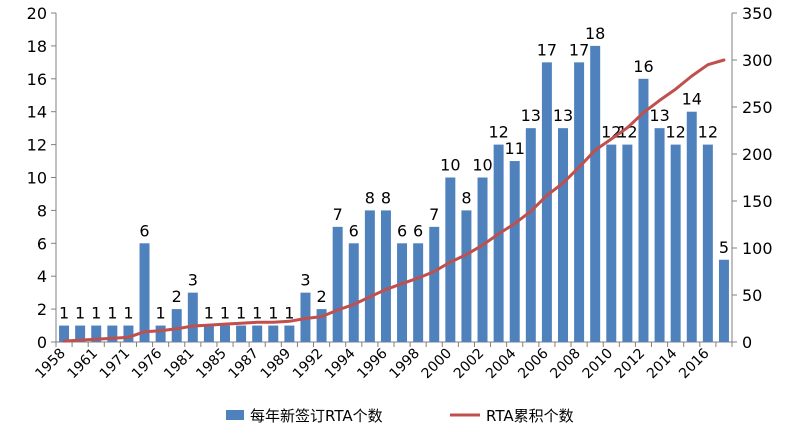 This screenshot has height=447, width=805. Describe the element at coordinates (235, 415) in the screenshot. I see `legend-swatch-bar` at that location.